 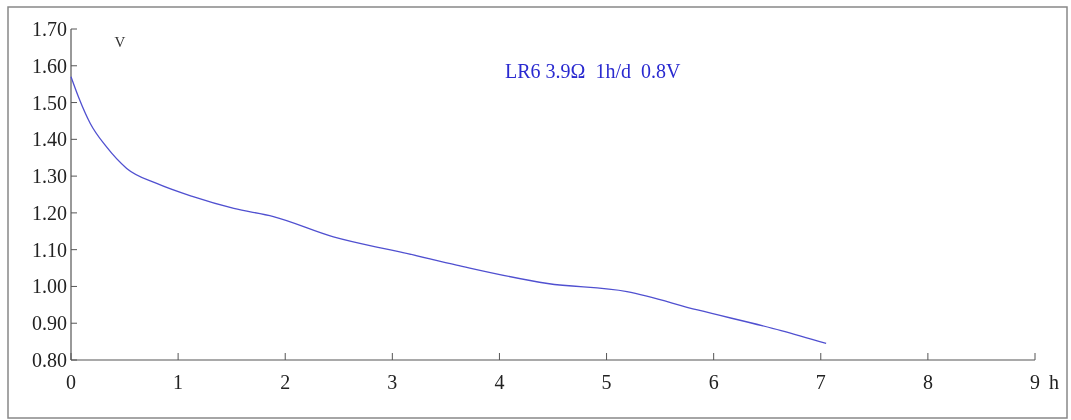 I want to click on y-tick-label: 1.10, so click(x=49, y=249).